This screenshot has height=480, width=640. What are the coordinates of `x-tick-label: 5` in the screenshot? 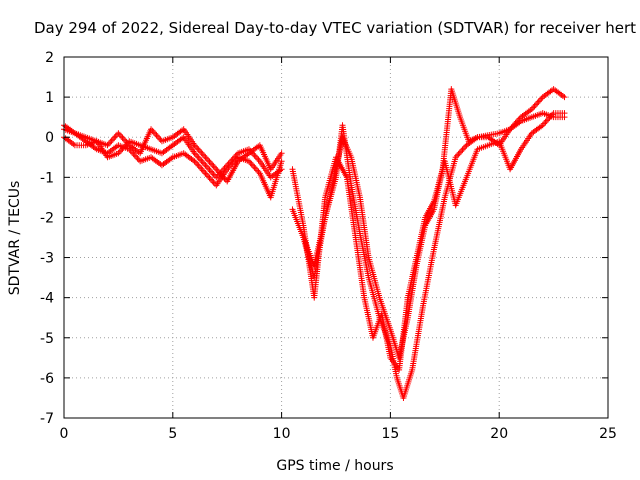 It's located at (172, 434).